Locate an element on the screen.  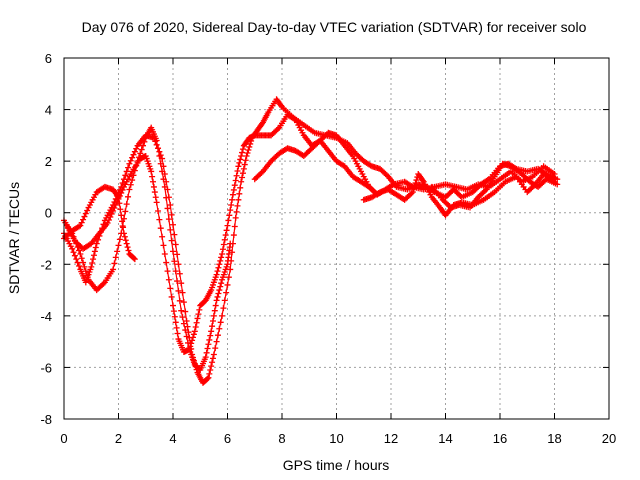
y-axis-label: SDTVAR / TECUs is located at coordinates (14, 238).